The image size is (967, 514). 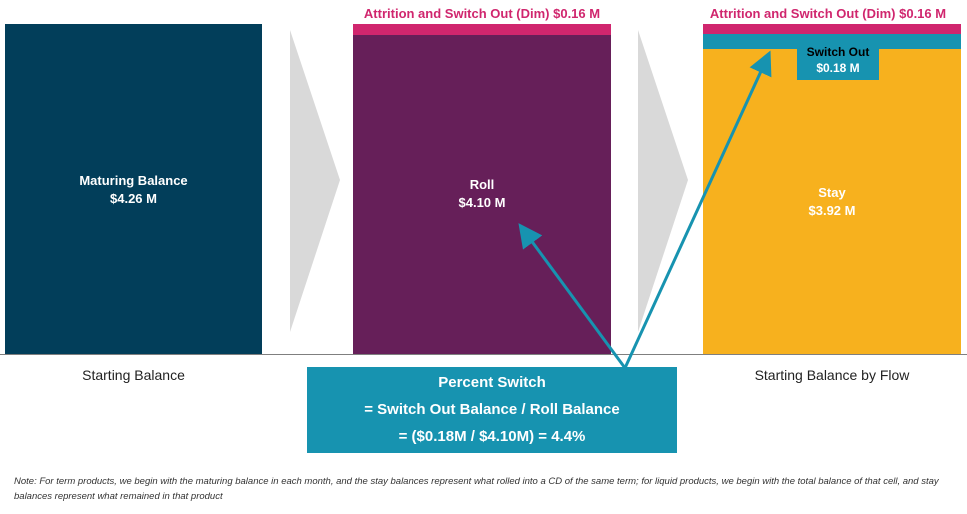 What do you see at coordinates (838, 52) in the screenshot?
I see `switch-out-label: Switch Out` at bounding box center [838, 52].